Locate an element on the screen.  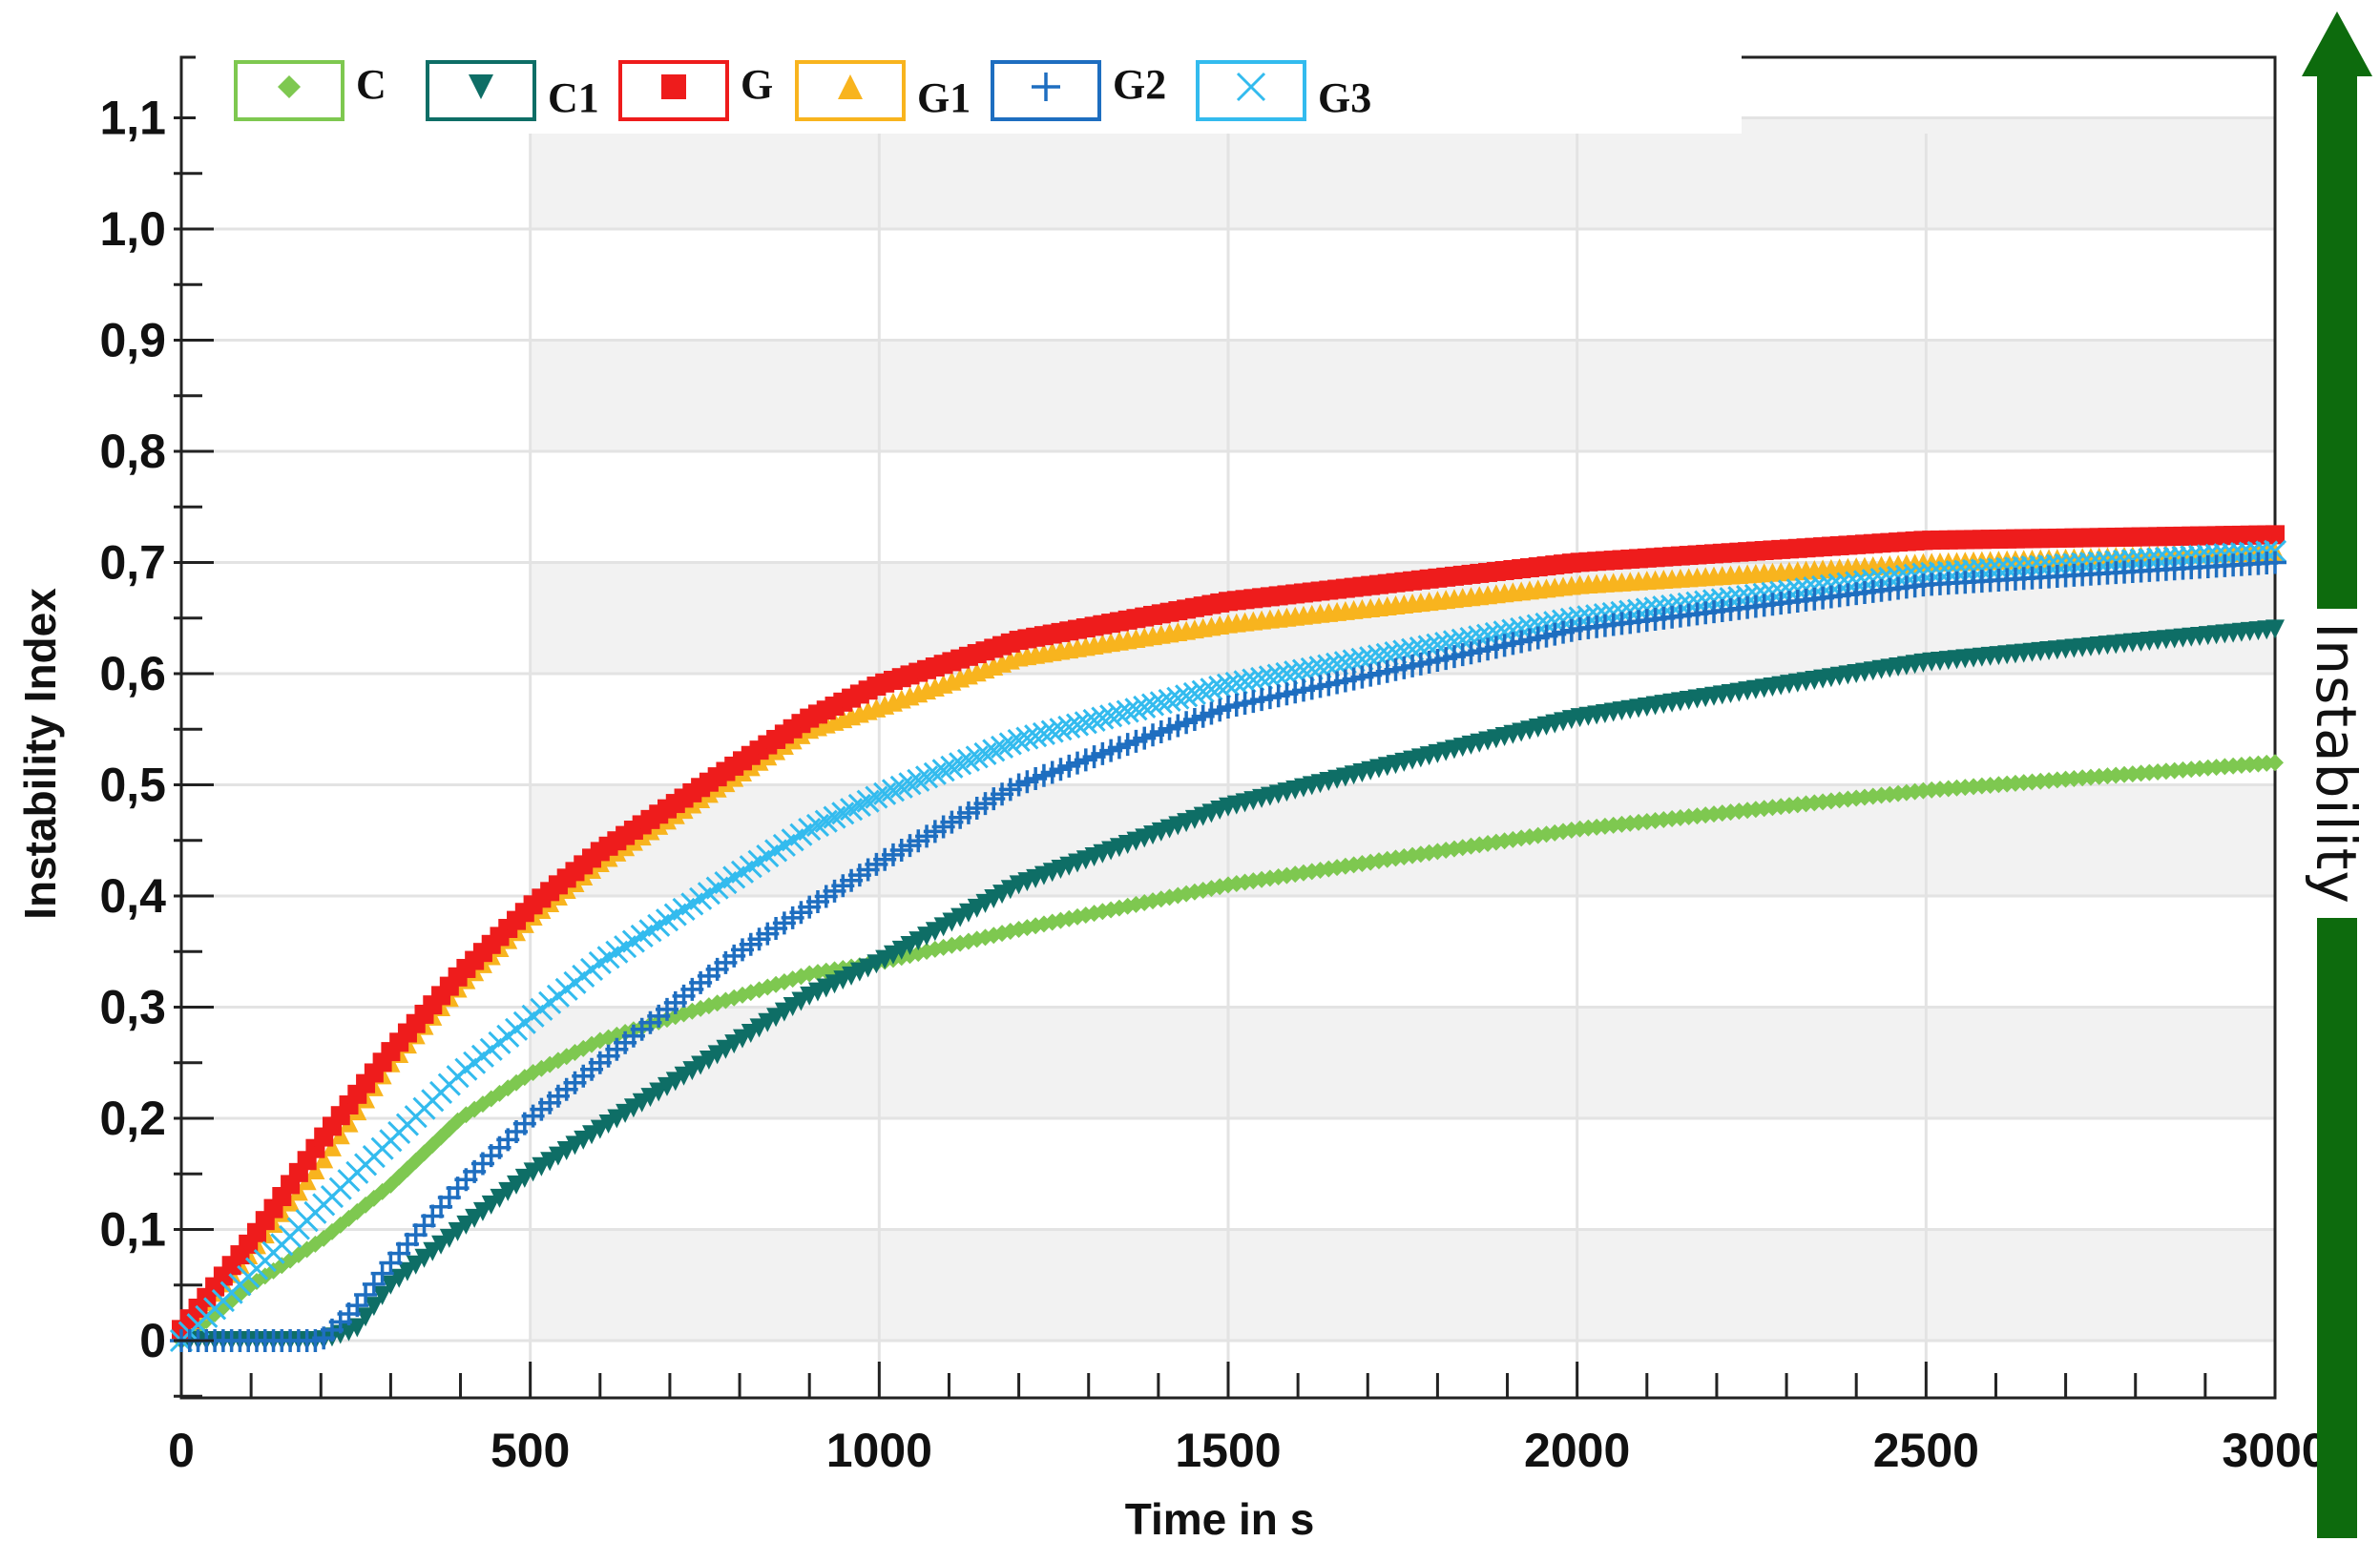
instability-side-label: Instability is located at coordinates (2336, 763).